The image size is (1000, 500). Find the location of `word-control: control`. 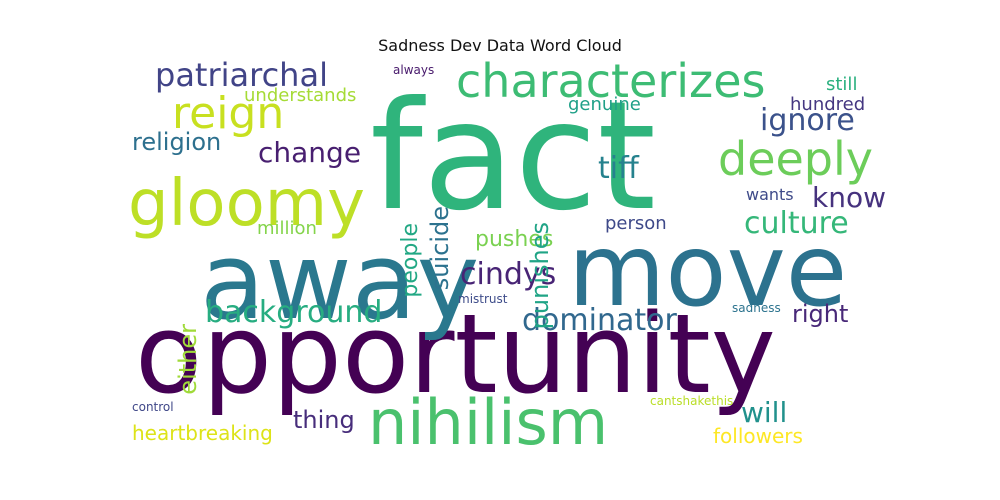

word-control: control is located at coordinates (153, 407).